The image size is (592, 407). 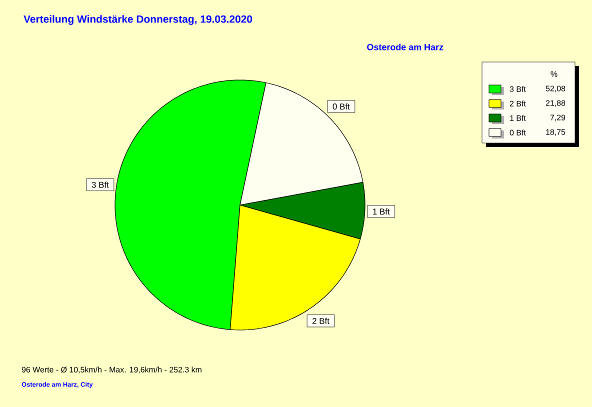 I want to click on chart-title: Verteilung Windstärke Donnerstag, 19.03.2020, so click(x=138, y=20).